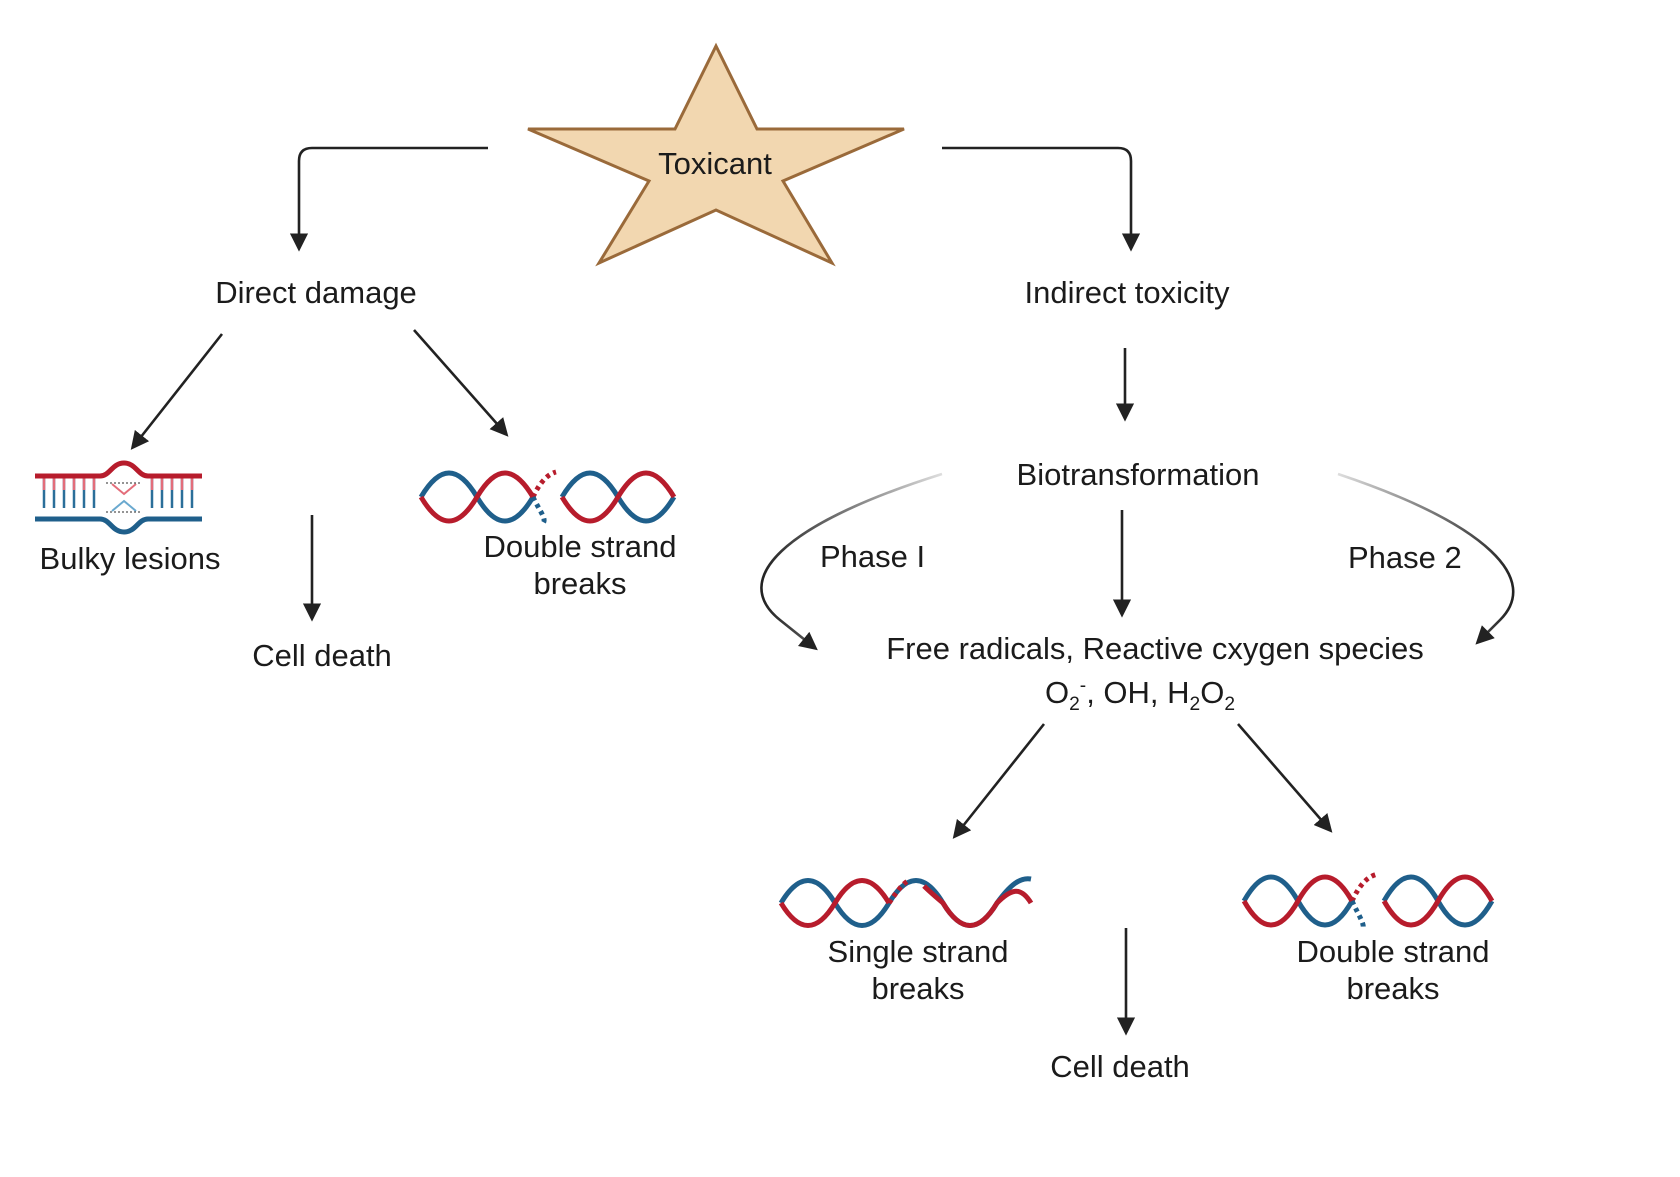 The height and width of the screenshot is (1177, 1680). What do you see at coordinates (118, 497) in the screenshot?
I see `dna-bulky-lesion-icon` at bounding box center [118, 497].